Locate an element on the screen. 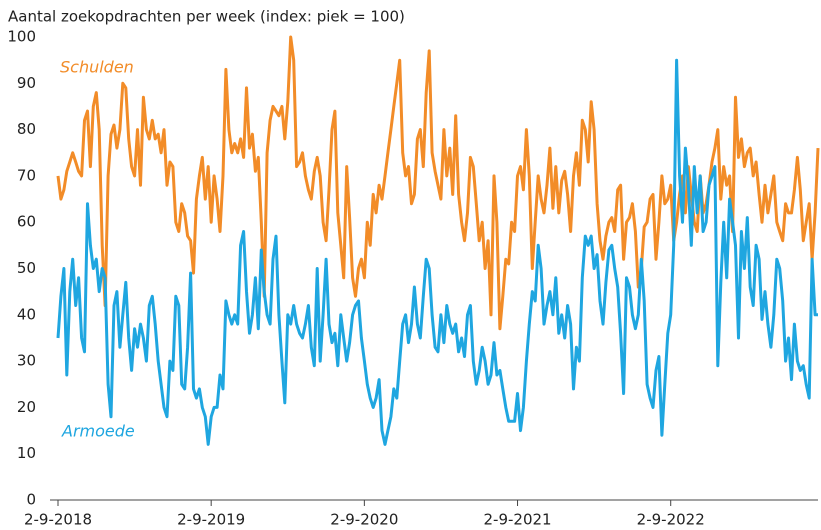 This screenshot has height=530, width=821. x-tick-label: 2-9-2021 is located at coordinates (517, 520).